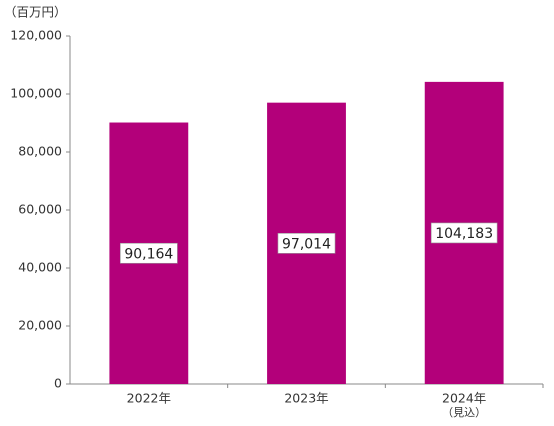  Describe the element at coordinates (58, 383) in the screenshot. I see `y-tick-label: 0` at that location.